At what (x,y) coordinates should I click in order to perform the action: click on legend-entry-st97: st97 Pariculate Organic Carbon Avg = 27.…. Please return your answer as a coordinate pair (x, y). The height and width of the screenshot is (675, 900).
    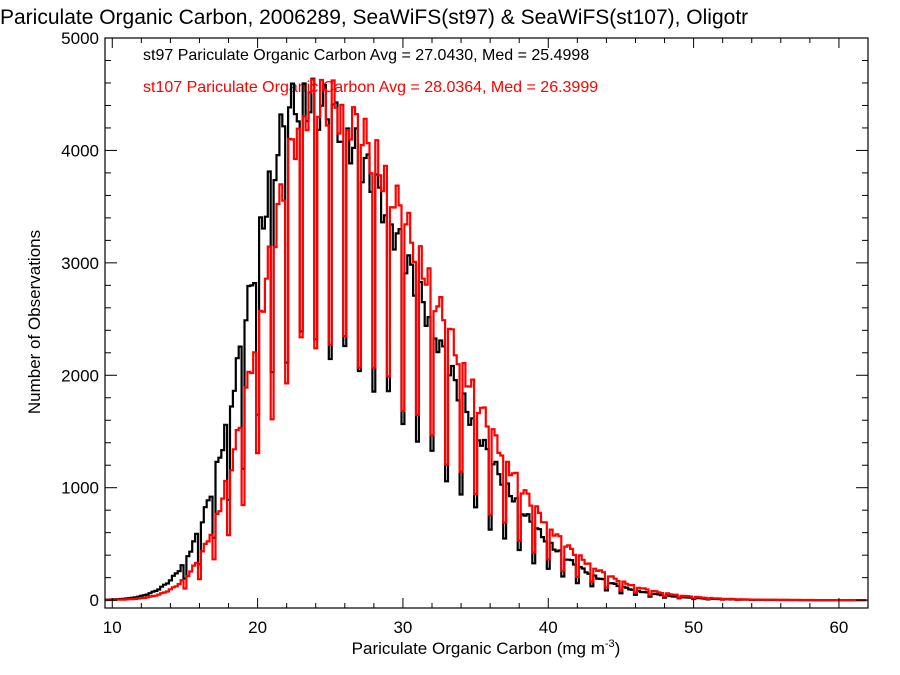
    Looking at the image, I should click on (366, 55).